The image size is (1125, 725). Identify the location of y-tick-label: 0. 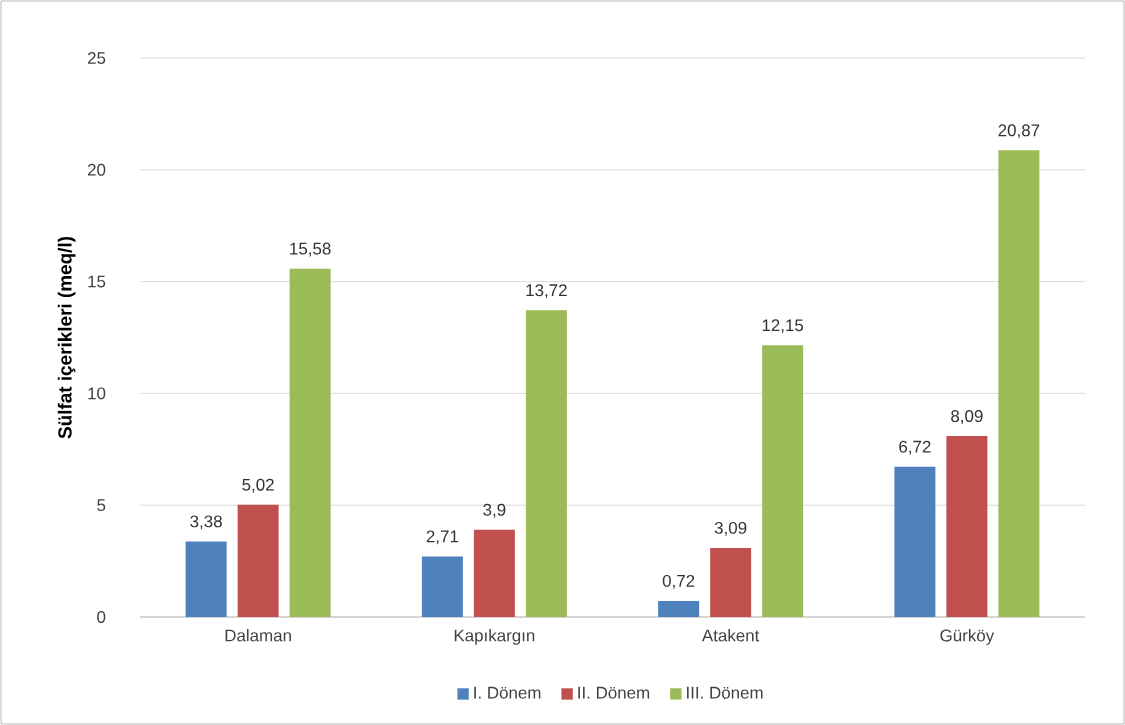
(101, 617).